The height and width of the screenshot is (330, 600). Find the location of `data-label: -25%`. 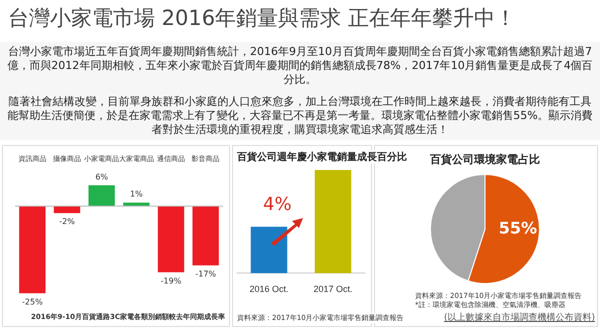

data-label: -25% is located at coordinates (33, 301).